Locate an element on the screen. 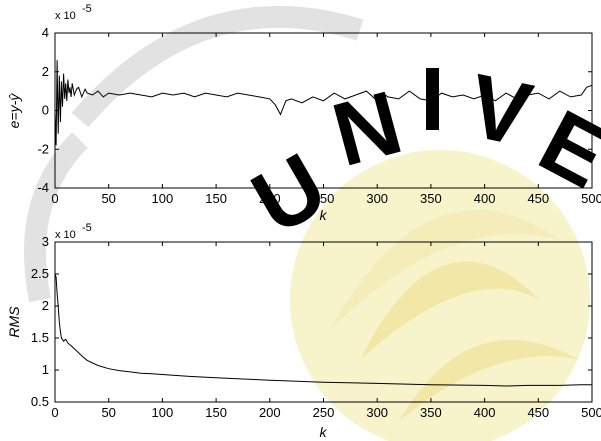 The width and height of the screenshot is (601, 441). error-y-tick-label: 2 is located at coordinates (45, 71).